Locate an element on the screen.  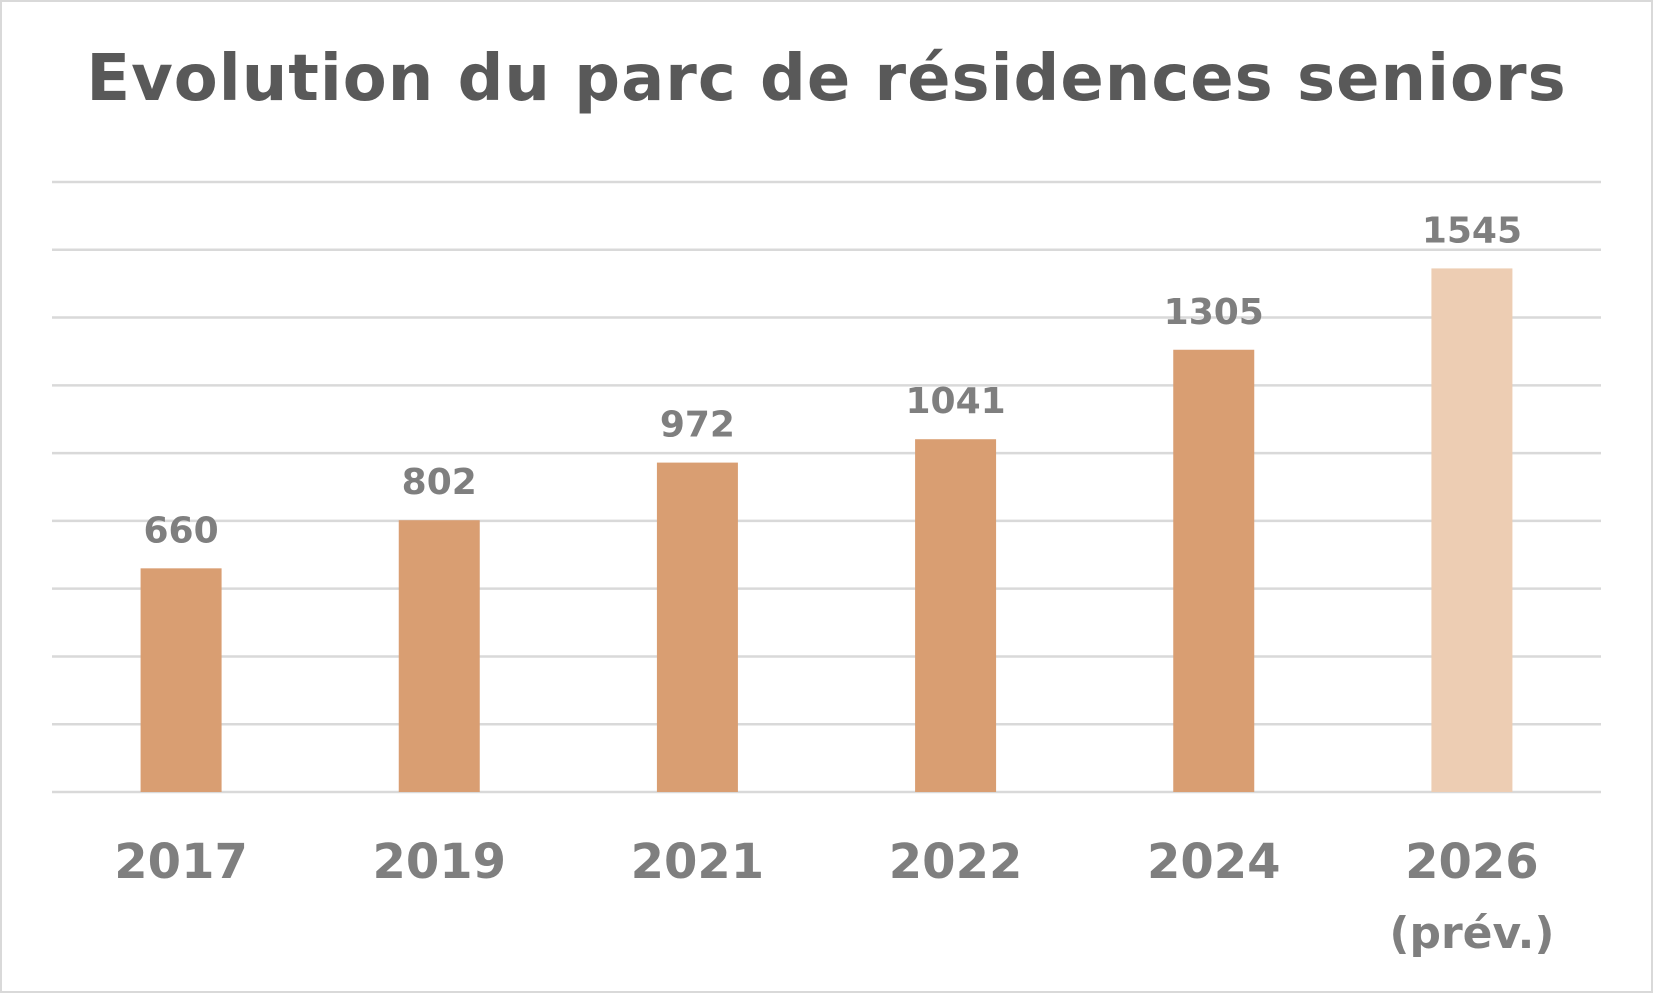
data-label-2022: 1041 is located at coordinates (955, 401).